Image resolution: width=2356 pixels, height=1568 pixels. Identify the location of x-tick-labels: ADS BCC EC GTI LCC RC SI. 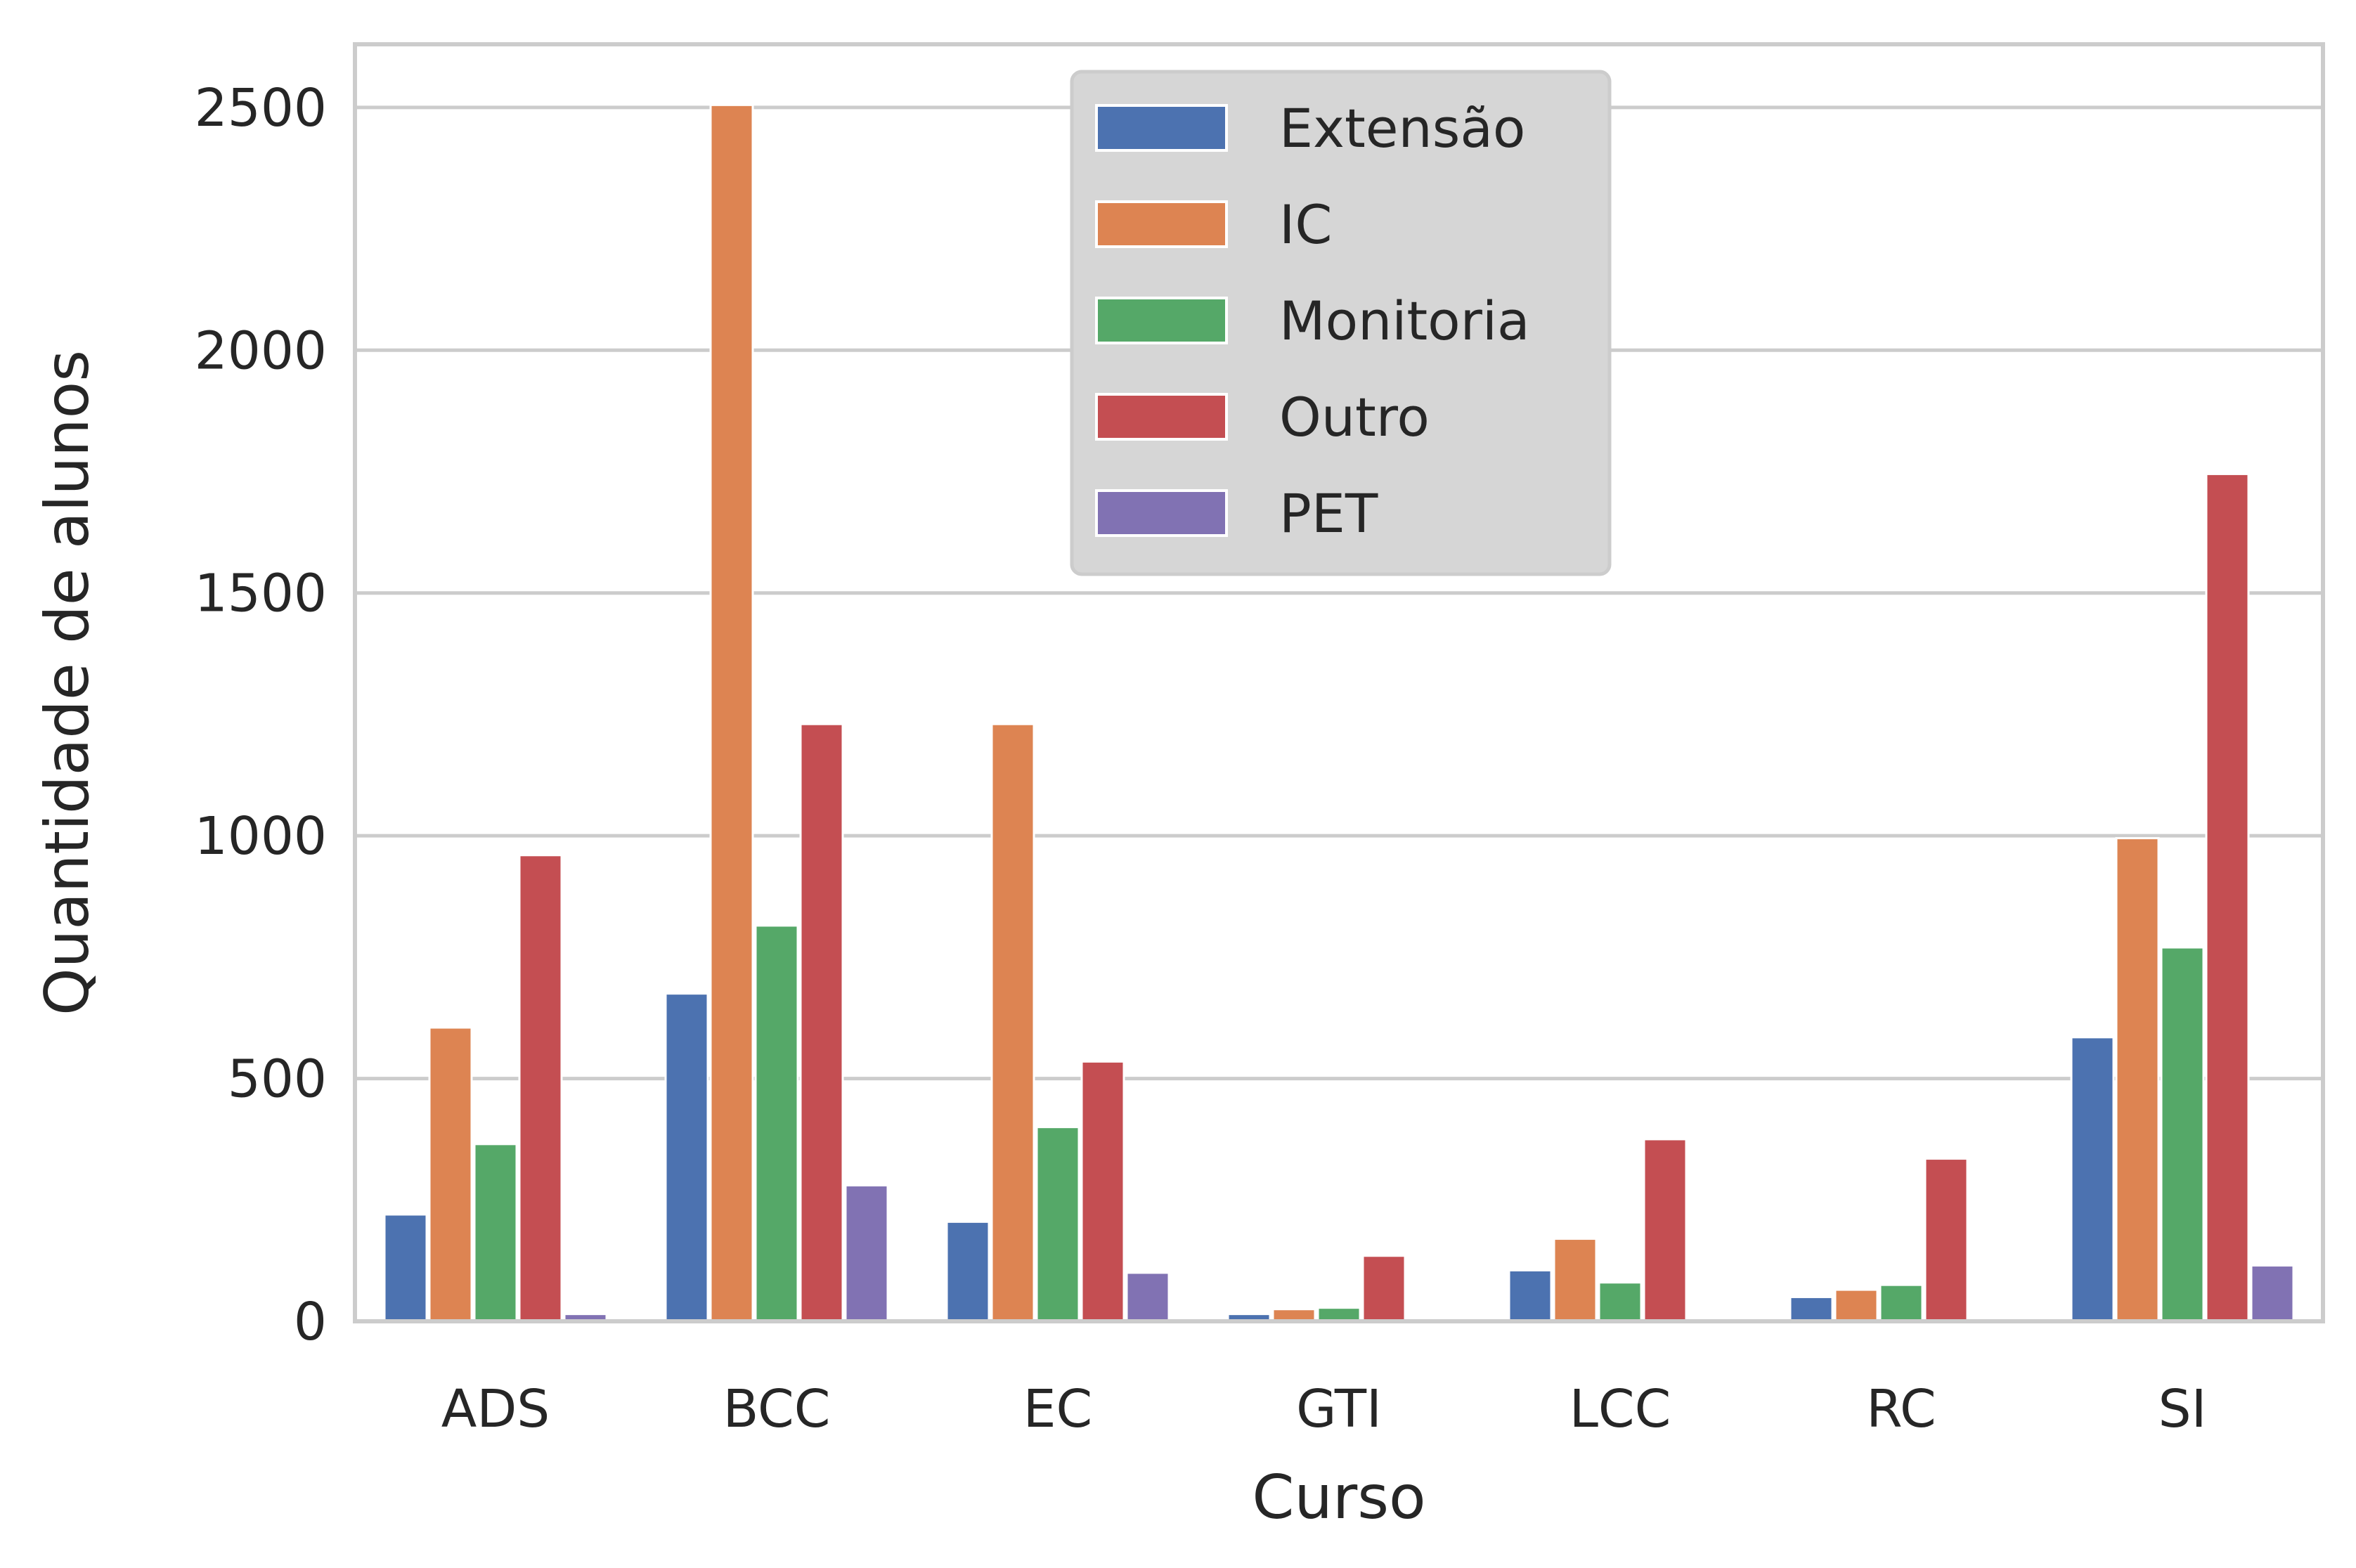
(1324, 1409).